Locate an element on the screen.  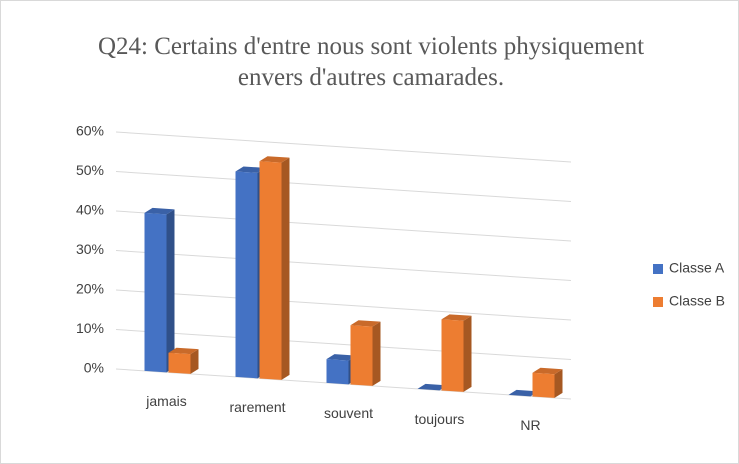
y-tick-label: 20% is located at coordinates (90, 289).